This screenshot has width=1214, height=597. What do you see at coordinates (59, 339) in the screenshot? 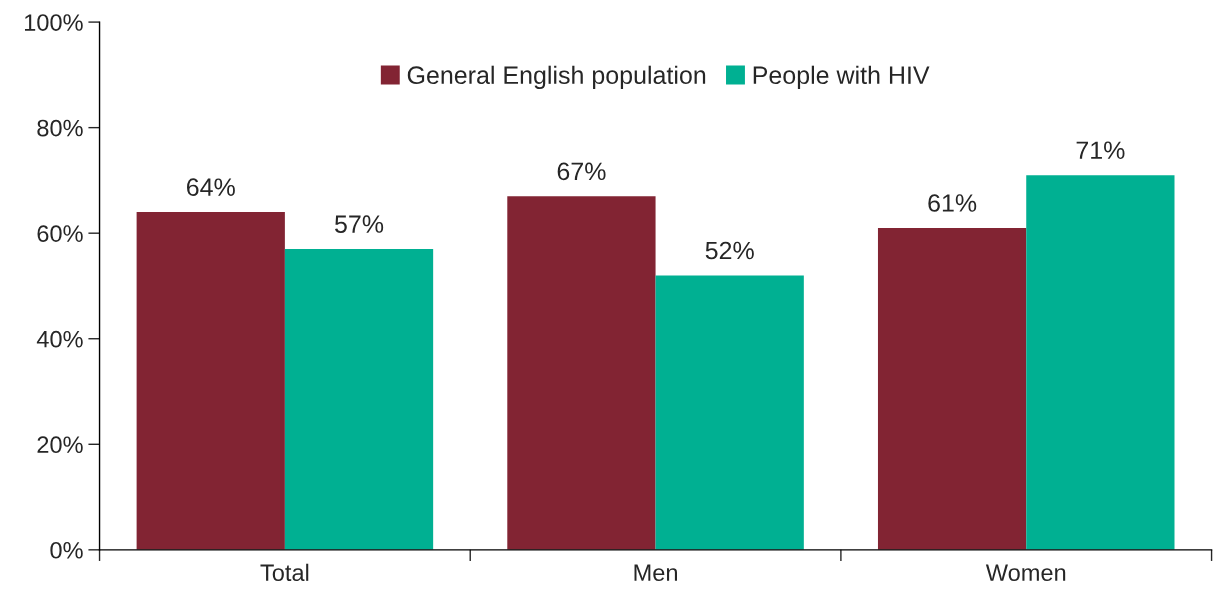
I see `y-tick-label: 40%` at bounding box center [59, 339].